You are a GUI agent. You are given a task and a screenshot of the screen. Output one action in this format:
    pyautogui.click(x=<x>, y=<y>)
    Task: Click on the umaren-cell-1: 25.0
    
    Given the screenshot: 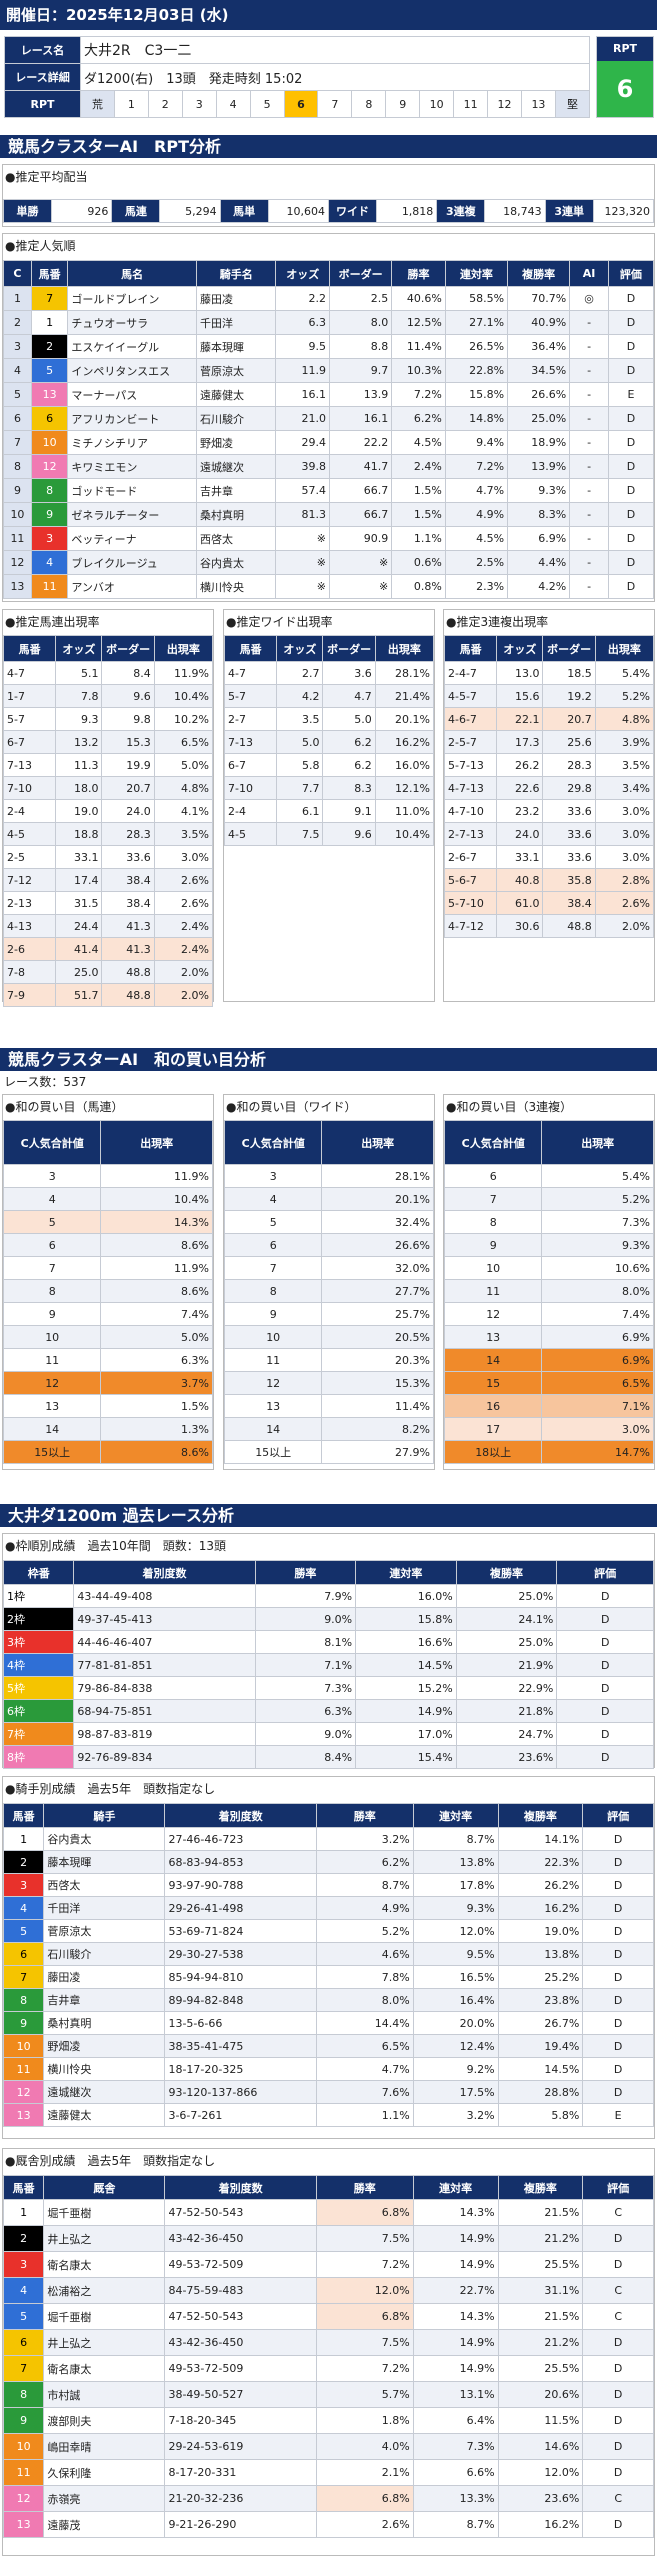 What is the action you would take?
    pyautogui.click(x=79, y=972)
    